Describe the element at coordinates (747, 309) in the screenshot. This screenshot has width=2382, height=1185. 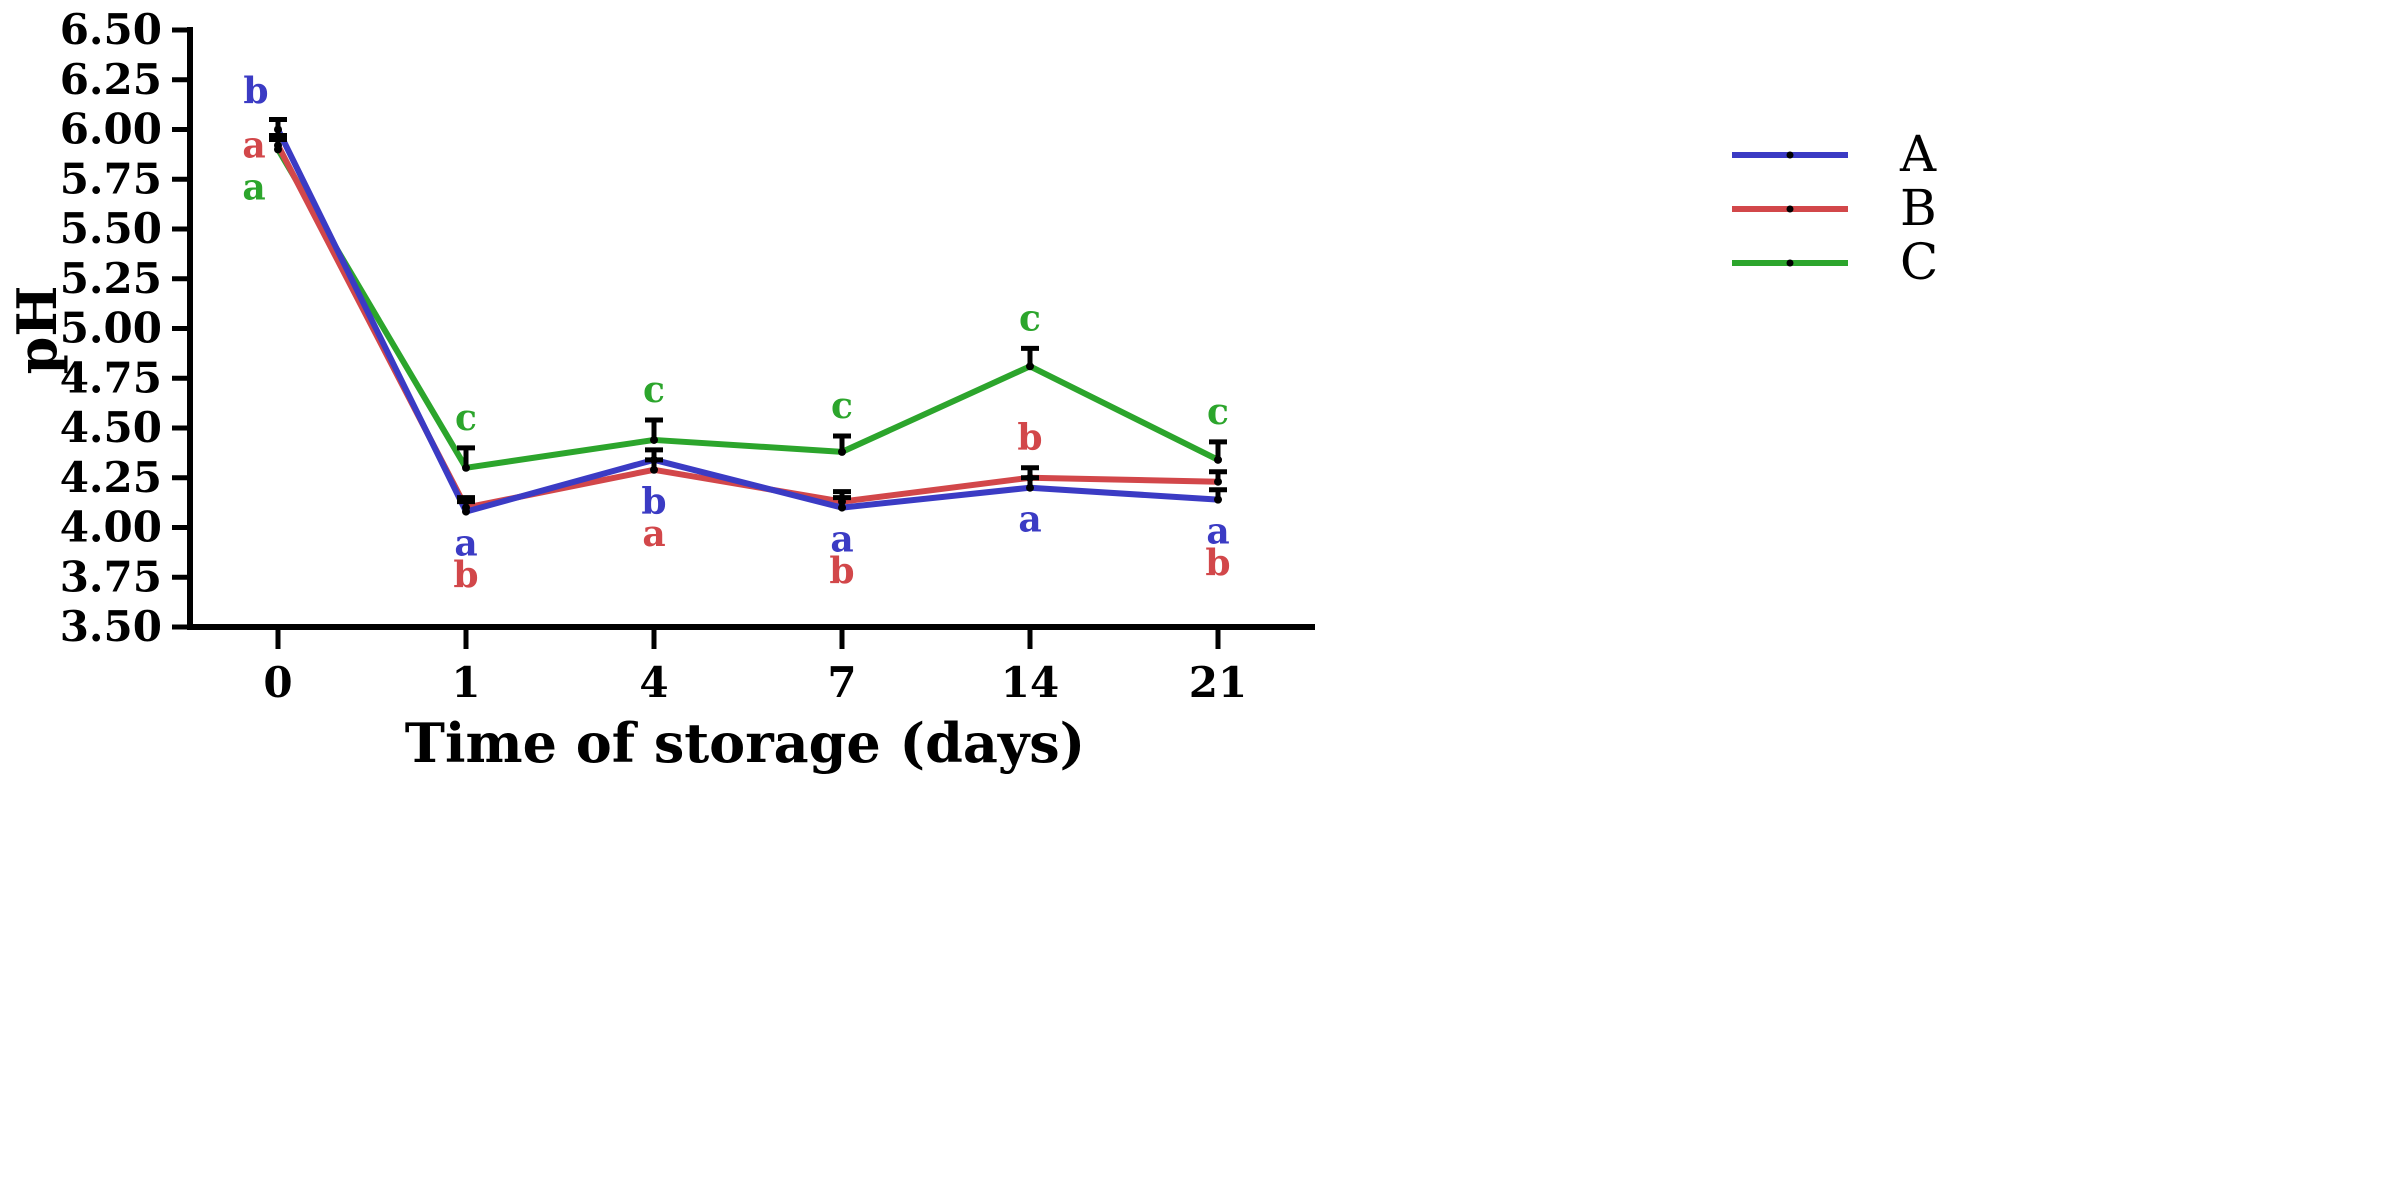
I see `series-line-C` at that location.